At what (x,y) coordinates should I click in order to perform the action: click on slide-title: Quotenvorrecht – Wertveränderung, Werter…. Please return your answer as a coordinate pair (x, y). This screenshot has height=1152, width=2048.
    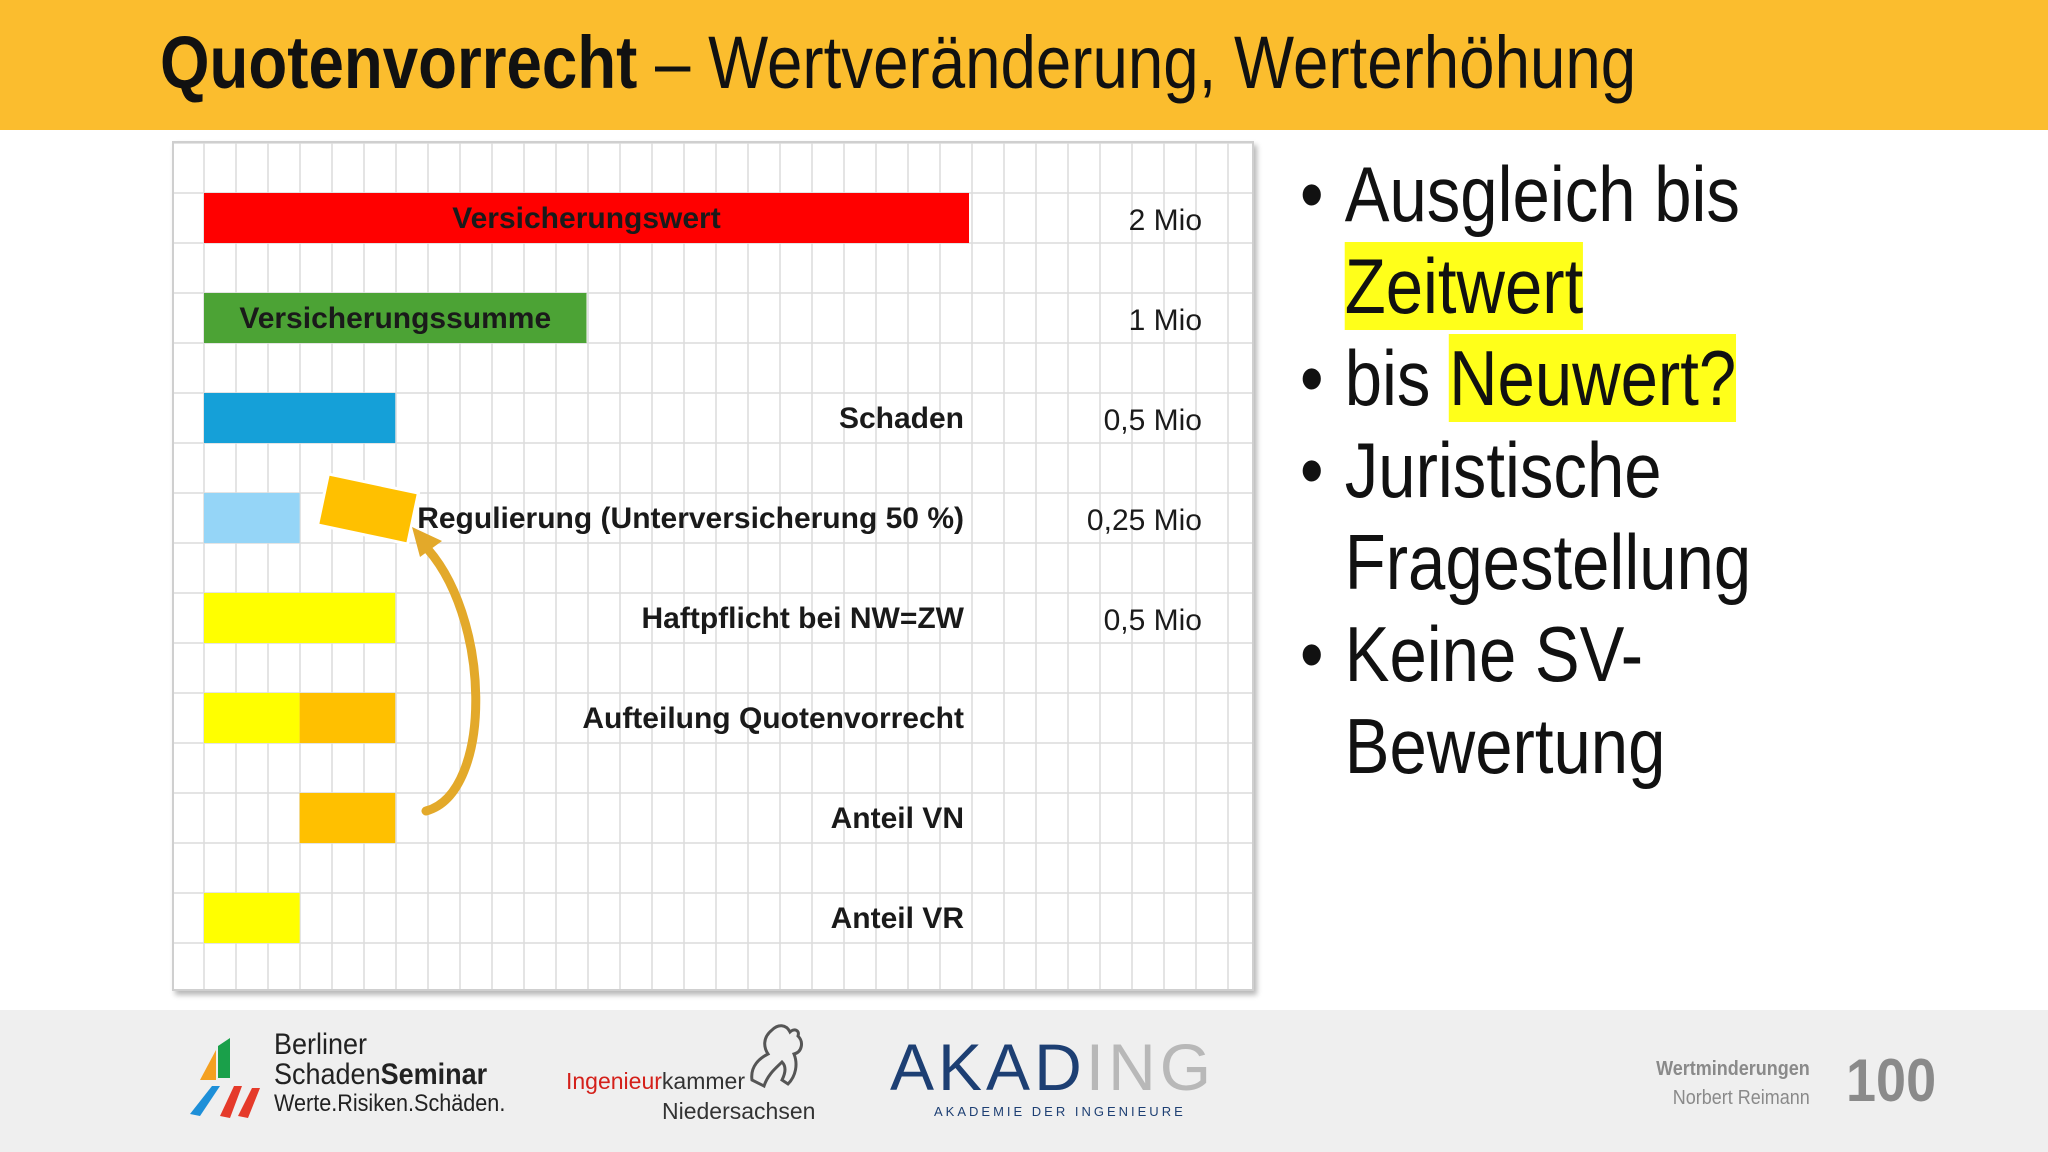
    Looking at the image, I should click on (898, 63).